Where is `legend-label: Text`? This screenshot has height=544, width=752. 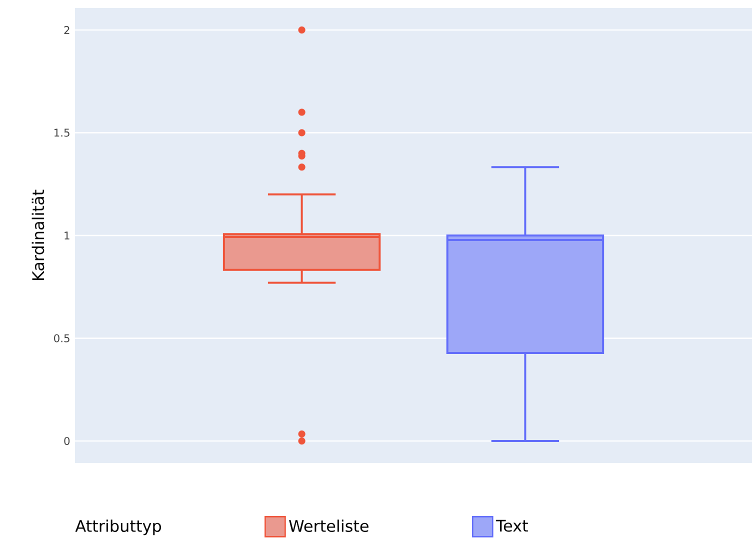
legend-label: Text is located at coordinates (512, 526).